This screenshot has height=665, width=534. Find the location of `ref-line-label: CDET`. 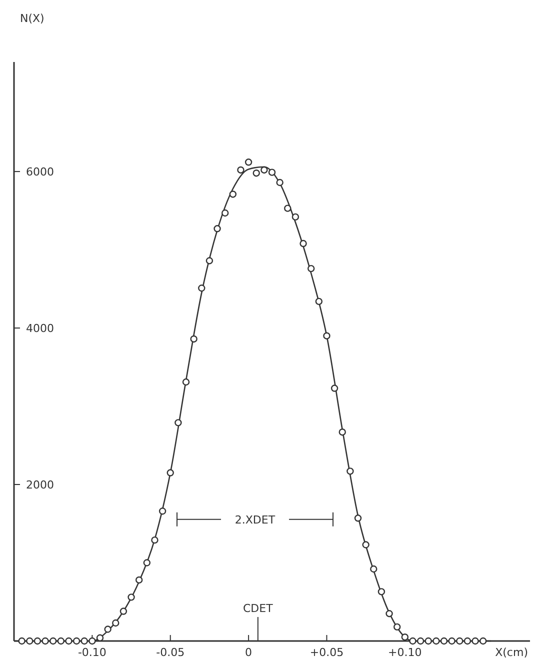

ref-line-label: CDET is located at coordinates (258, 608).